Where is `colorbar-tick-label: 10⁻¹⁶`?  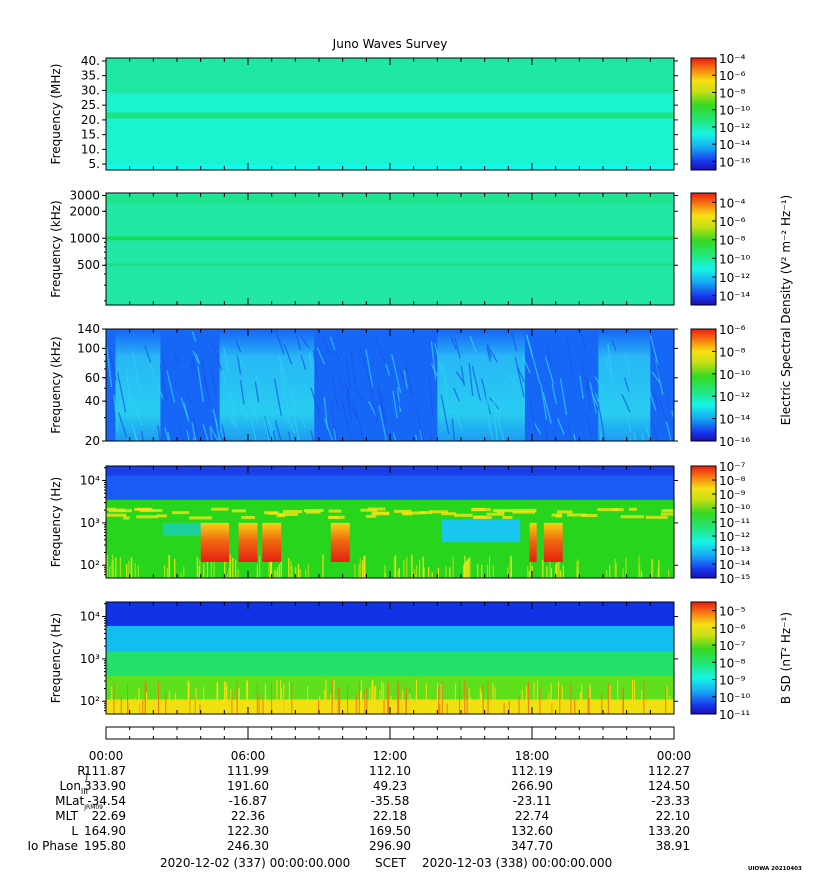 colorbar-tick-label: 10⁻¹⁶ is located at coordinates (734, 442).